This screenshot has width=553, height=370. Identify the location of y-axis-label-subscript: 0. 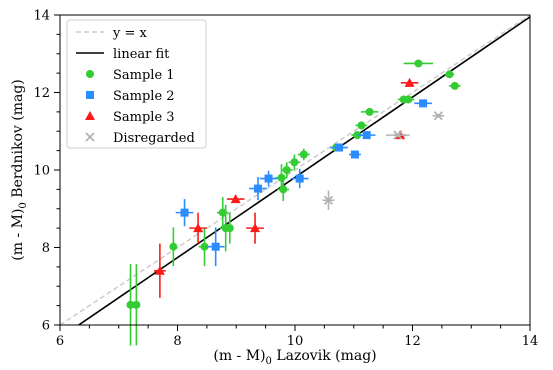
(23, 205).